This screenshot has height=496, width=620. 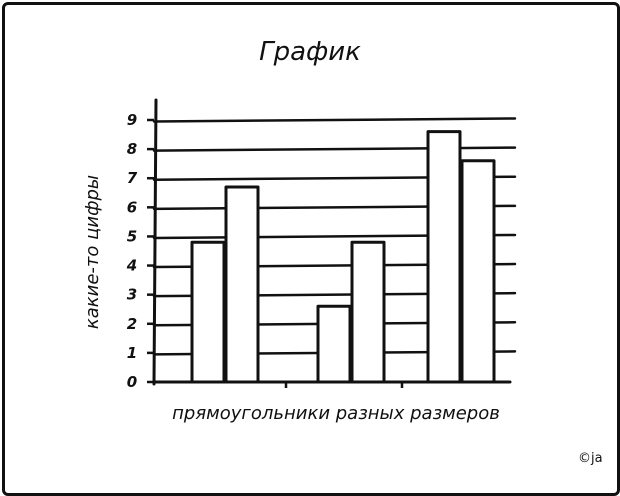 I want to click on grid-line, so click(x=334, y=120).